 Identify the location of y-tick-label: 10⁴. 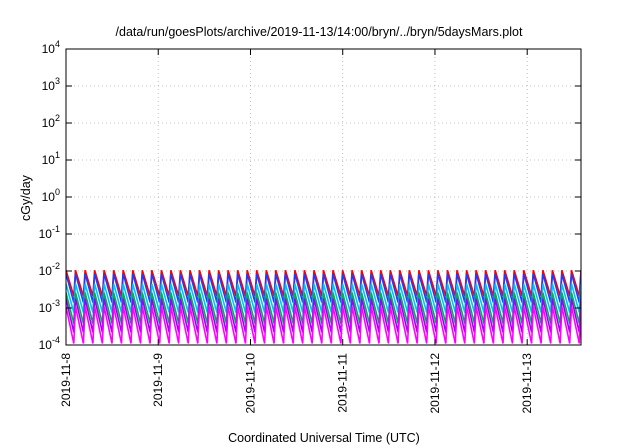
(51, 47).